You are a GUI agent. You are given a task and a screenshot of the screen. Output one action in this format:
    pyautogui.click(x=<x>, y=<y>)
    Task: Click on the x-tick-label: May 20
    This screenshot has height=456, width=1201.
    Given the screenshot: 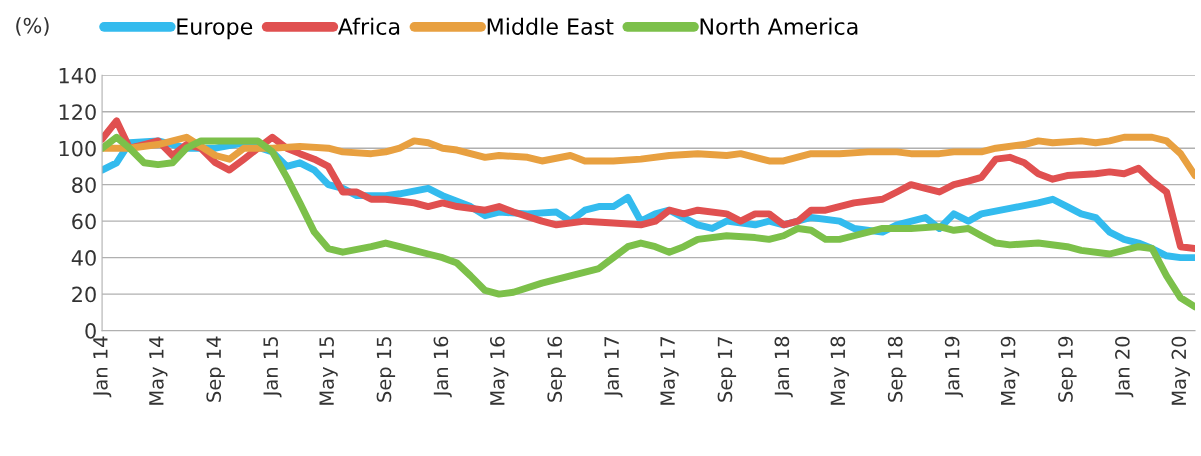 What is the action you would take?
    pyautogui.click(x=1180, y=370)
    